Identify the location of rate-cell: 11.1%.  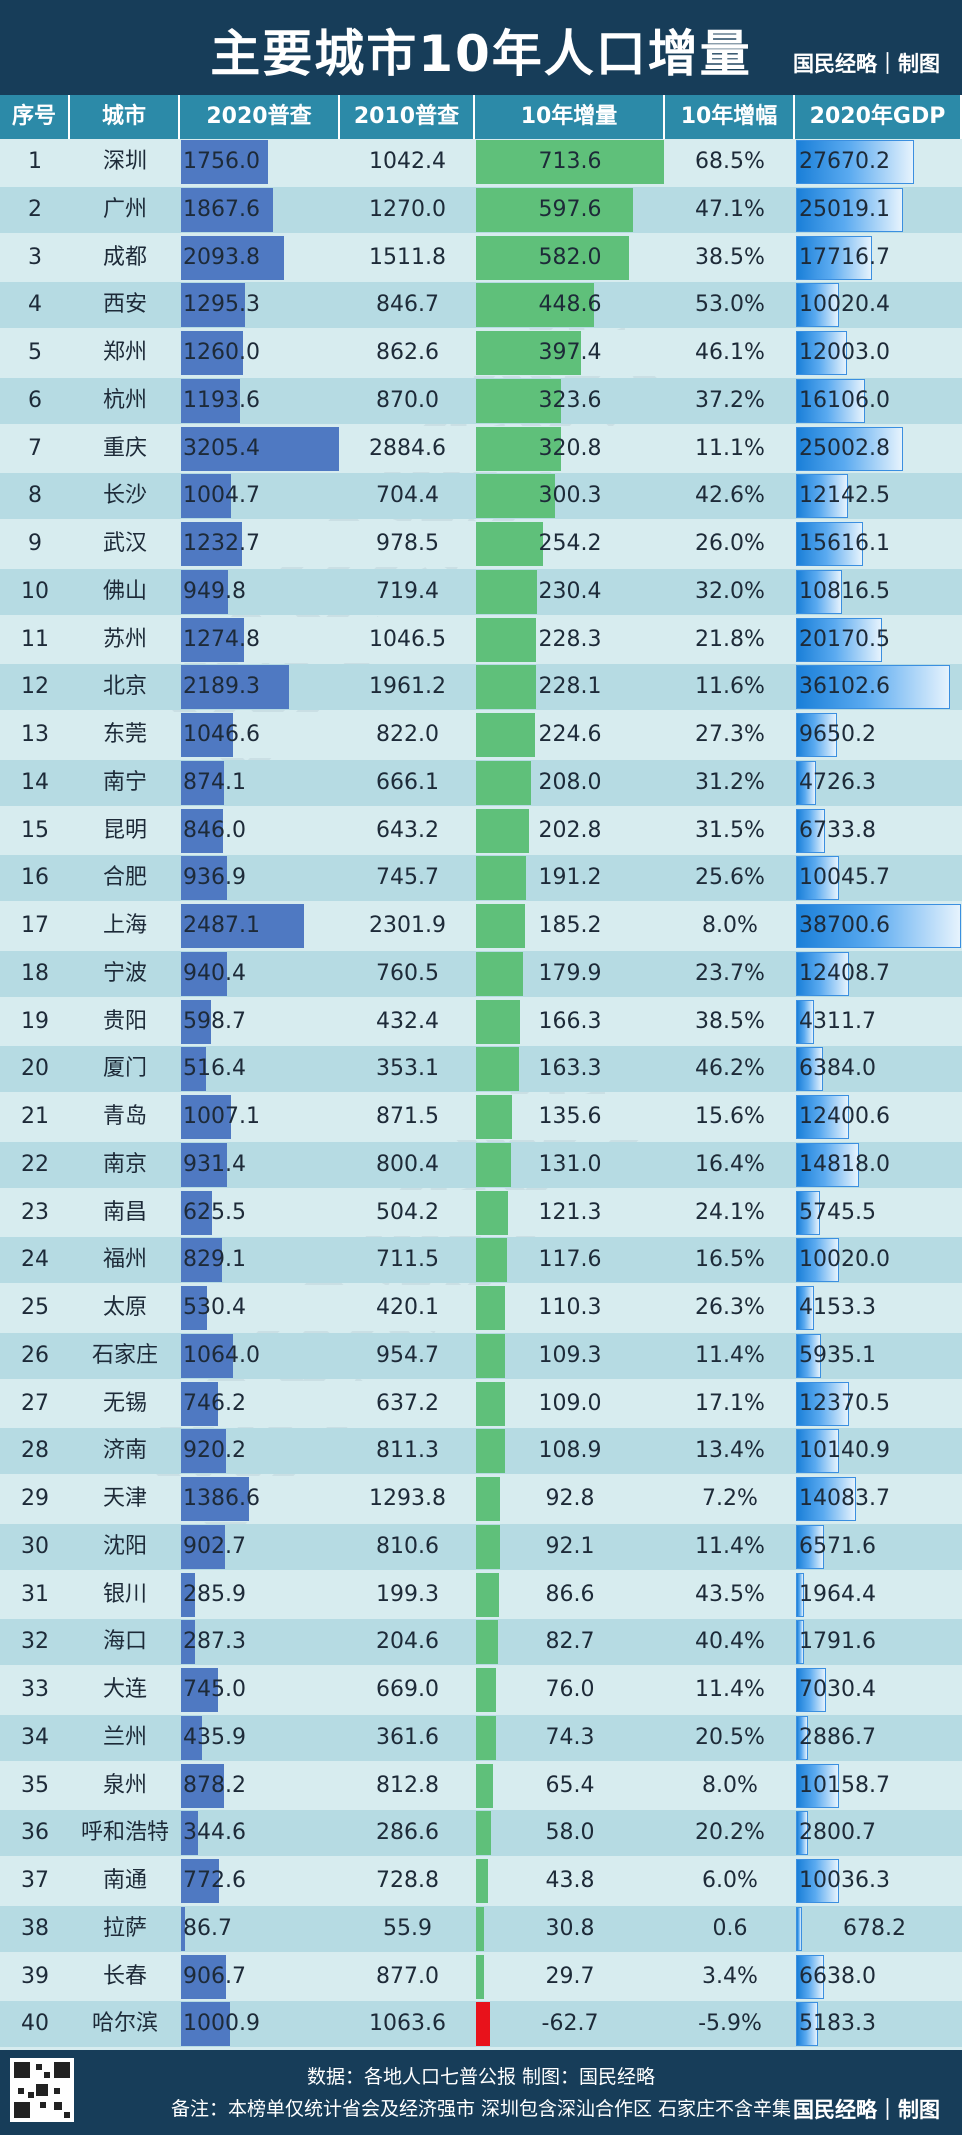
(730, 448).